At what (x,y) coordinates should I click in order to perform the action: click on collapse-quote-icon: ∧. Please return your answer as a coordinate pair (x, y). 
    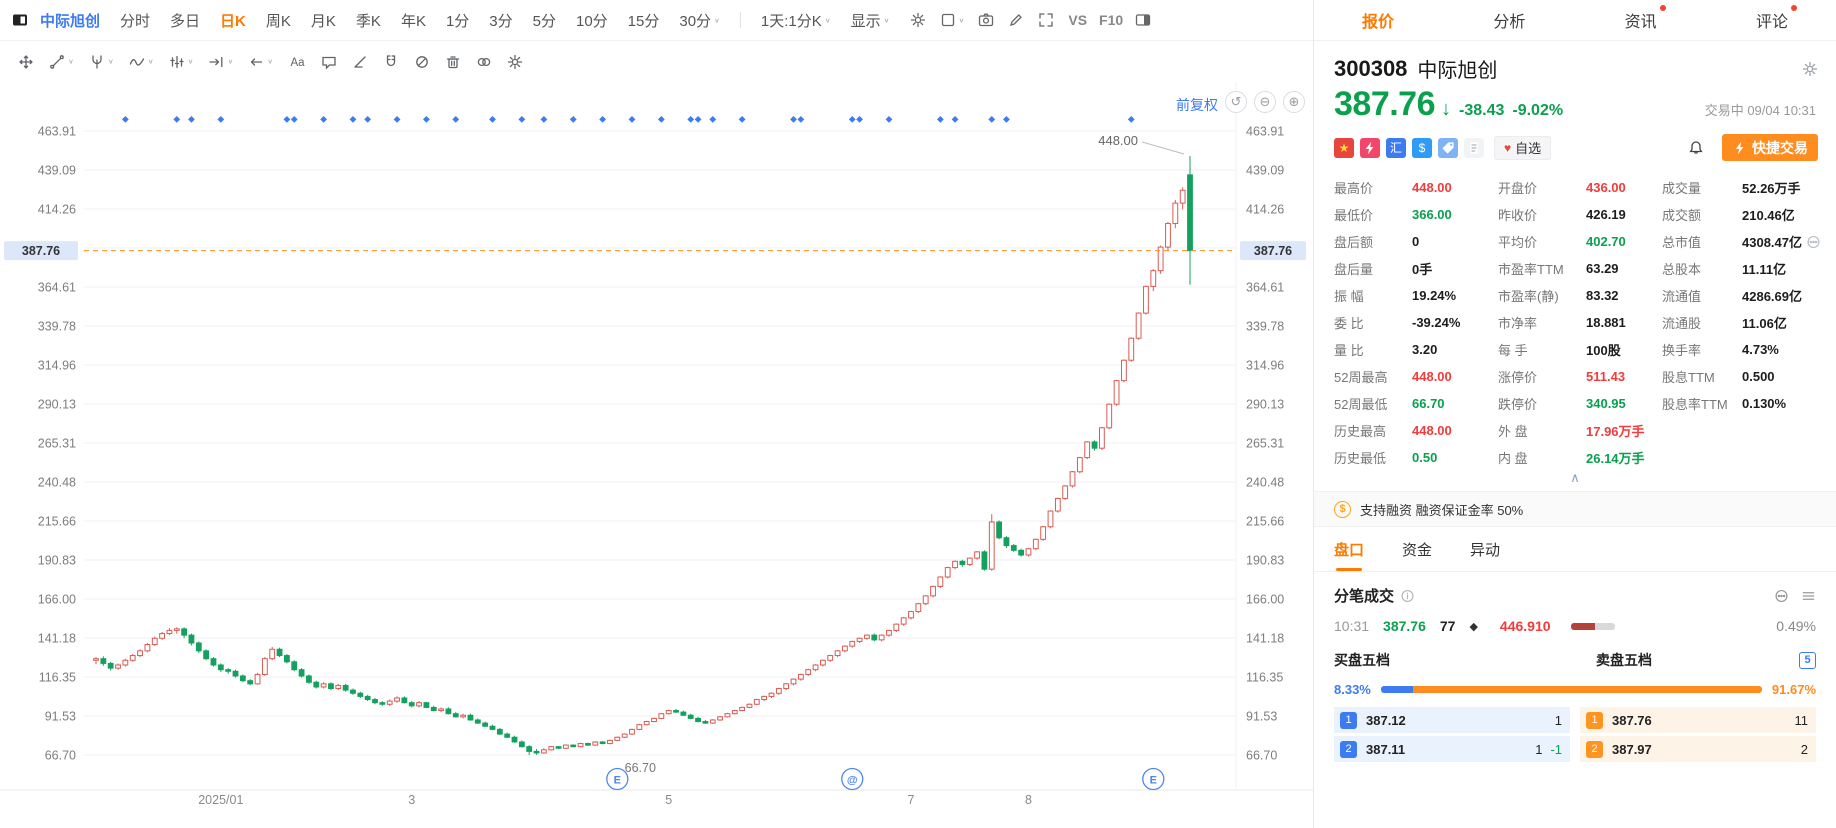
    Looking at the image, I should click on (1575, 477).